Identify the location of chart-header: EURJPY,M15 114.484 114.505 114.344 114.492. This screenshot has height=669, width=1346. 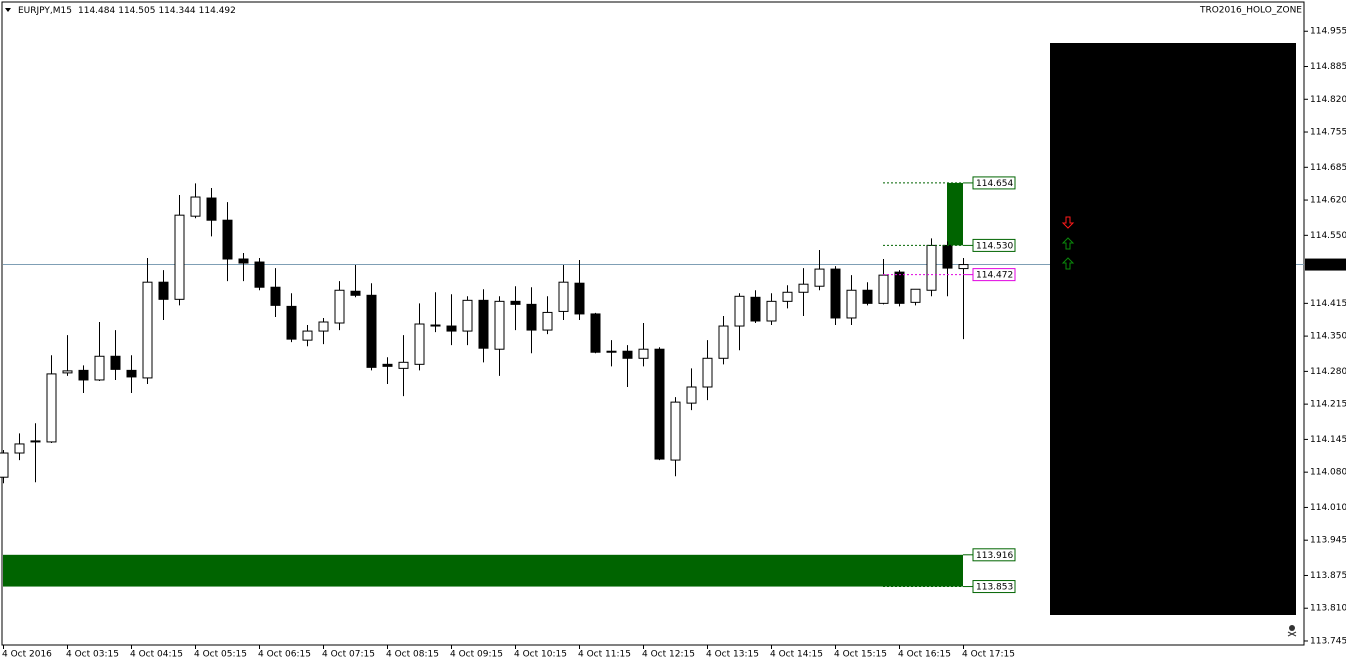
(127, 11).